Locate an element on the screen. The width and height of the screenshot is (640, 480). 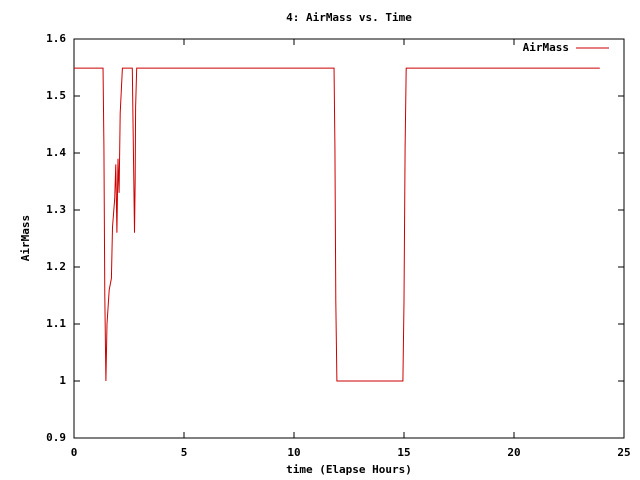
legend-label: AirMass is located at coordinates (546, 47).